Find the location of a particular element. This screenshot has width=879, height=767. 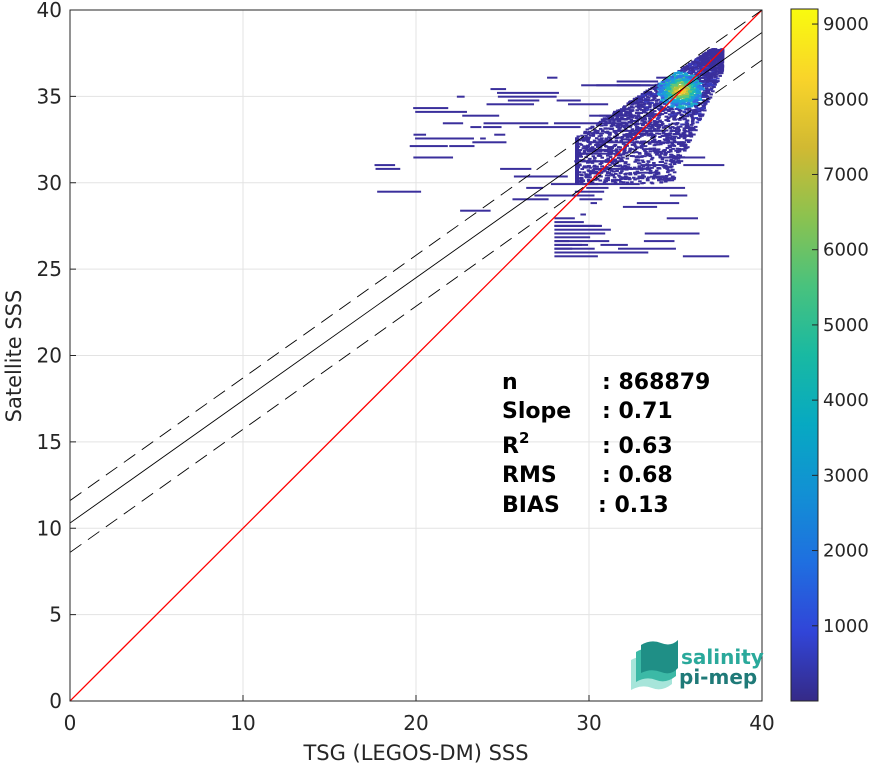

stat-value: : 0.68 is located at coordinates (637, 475).